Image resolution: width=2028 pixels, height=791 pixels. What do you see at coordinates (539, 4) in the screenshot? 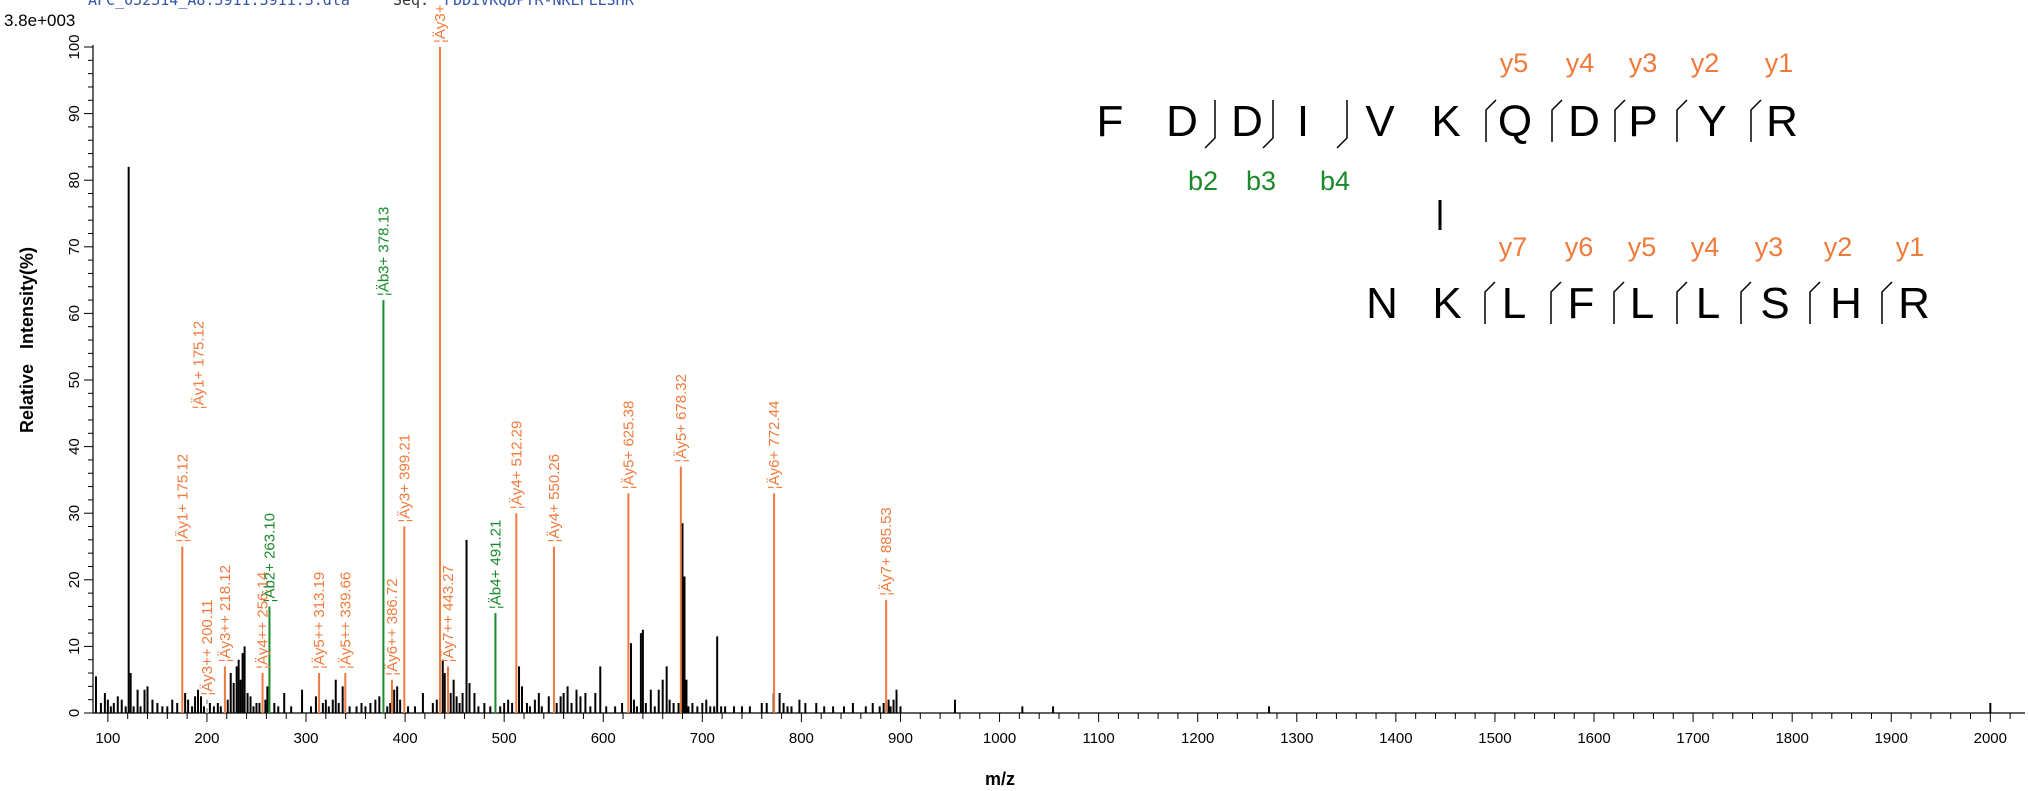
I see `sequence-text: FDDIVKQDPYR-NKLFLLSHR` at bounding box center [539, 4].